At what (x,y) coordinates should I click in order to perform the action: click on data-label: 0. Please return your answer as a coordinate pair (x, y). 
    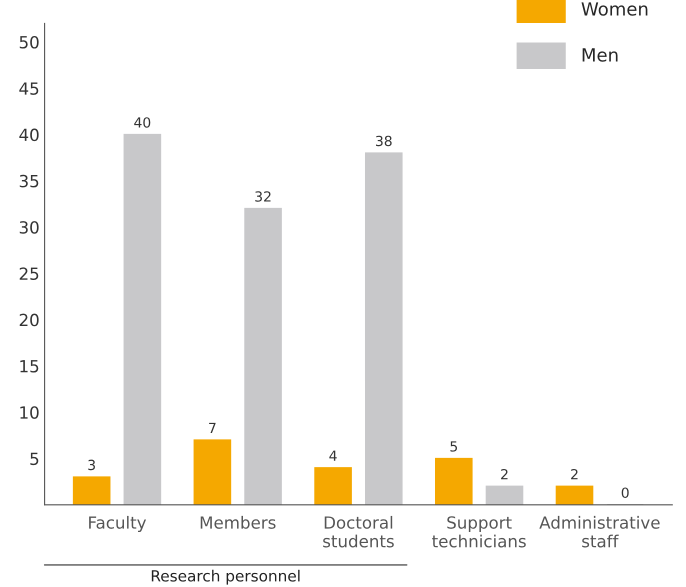
    Looking at the image, I should click on (625, 492).